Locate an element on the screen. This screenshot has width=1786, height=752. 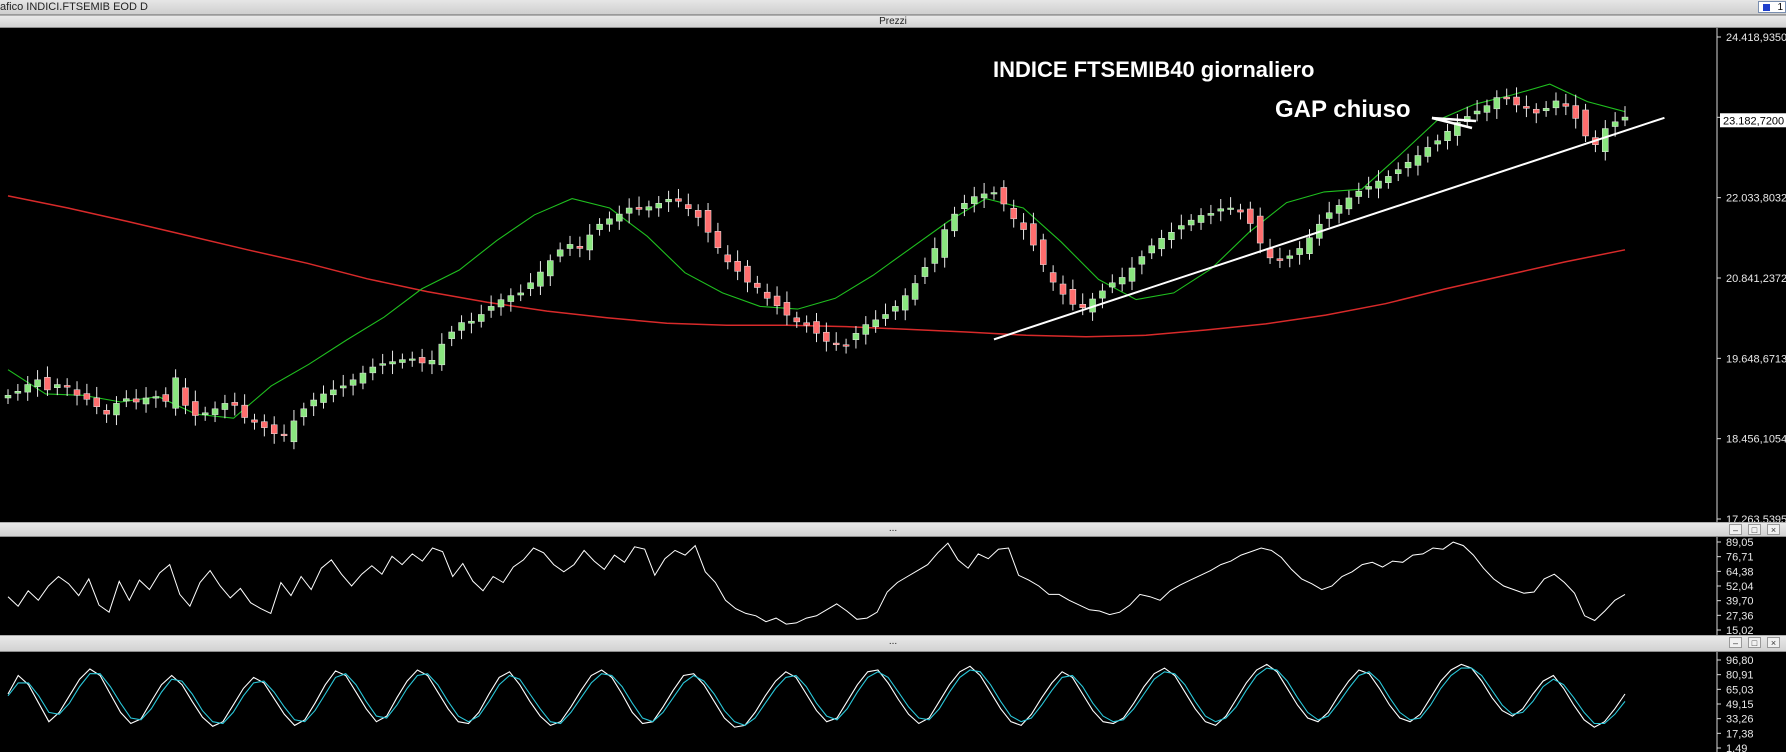
oscillator-tick-label: 64,38 is located at coordinates (1740, 572).